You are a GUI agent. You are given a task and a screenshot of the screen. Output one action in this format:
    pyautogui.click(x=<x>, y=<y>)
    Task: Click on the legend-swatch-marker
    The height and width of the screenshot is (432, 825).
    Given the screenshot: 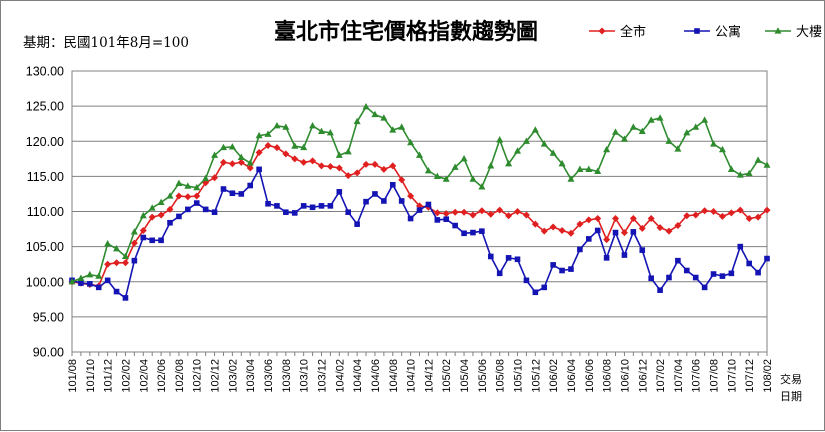 What is the action you would take?
    pyautogui.click(x=697, y=31)
    